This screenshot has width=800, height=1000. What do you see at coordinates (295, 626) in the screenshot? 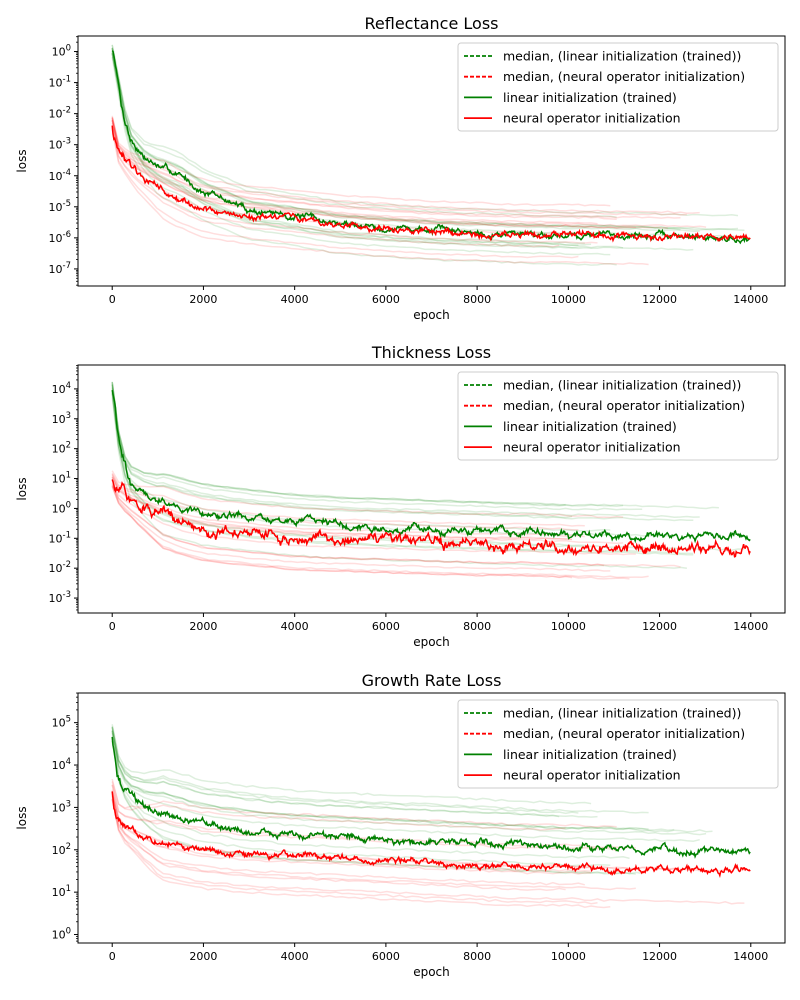
I see `x-tick-label: 4000` at bounding box center [295, 626].